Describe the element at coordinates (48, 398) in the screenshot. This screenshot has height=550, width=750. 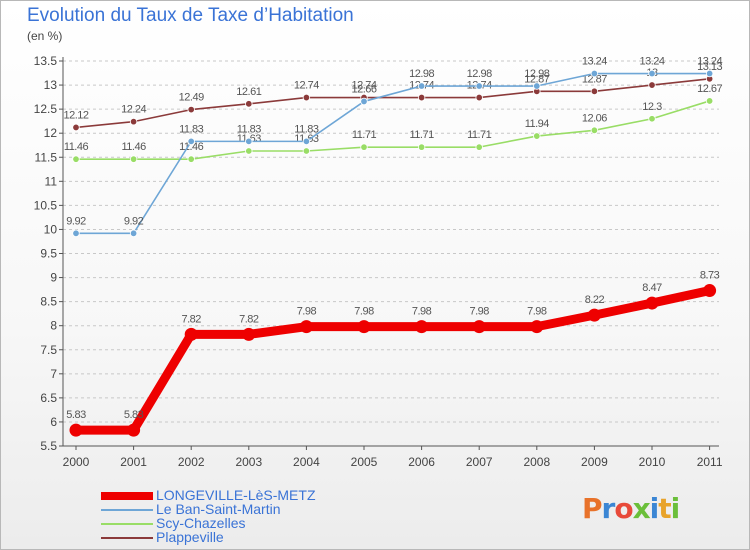
I see `y-tick-label: 6.5` at that location.